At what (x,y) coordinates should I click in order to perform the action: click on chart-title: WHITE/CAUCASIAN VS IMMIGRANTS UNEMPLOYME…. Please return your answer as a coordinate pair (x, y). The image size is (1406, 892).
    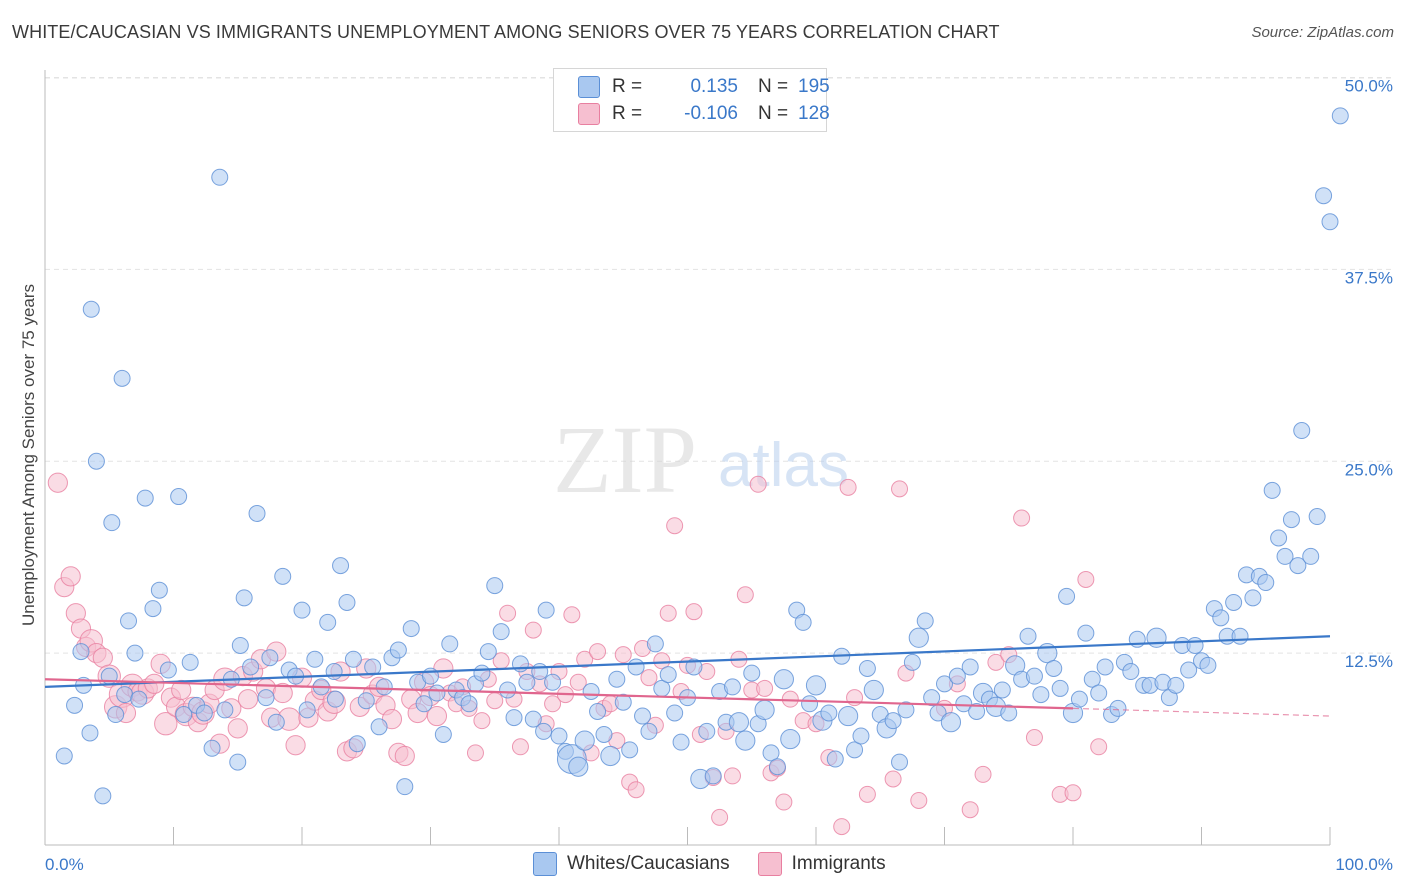
    Looking at the image, I should click on (506, 32).